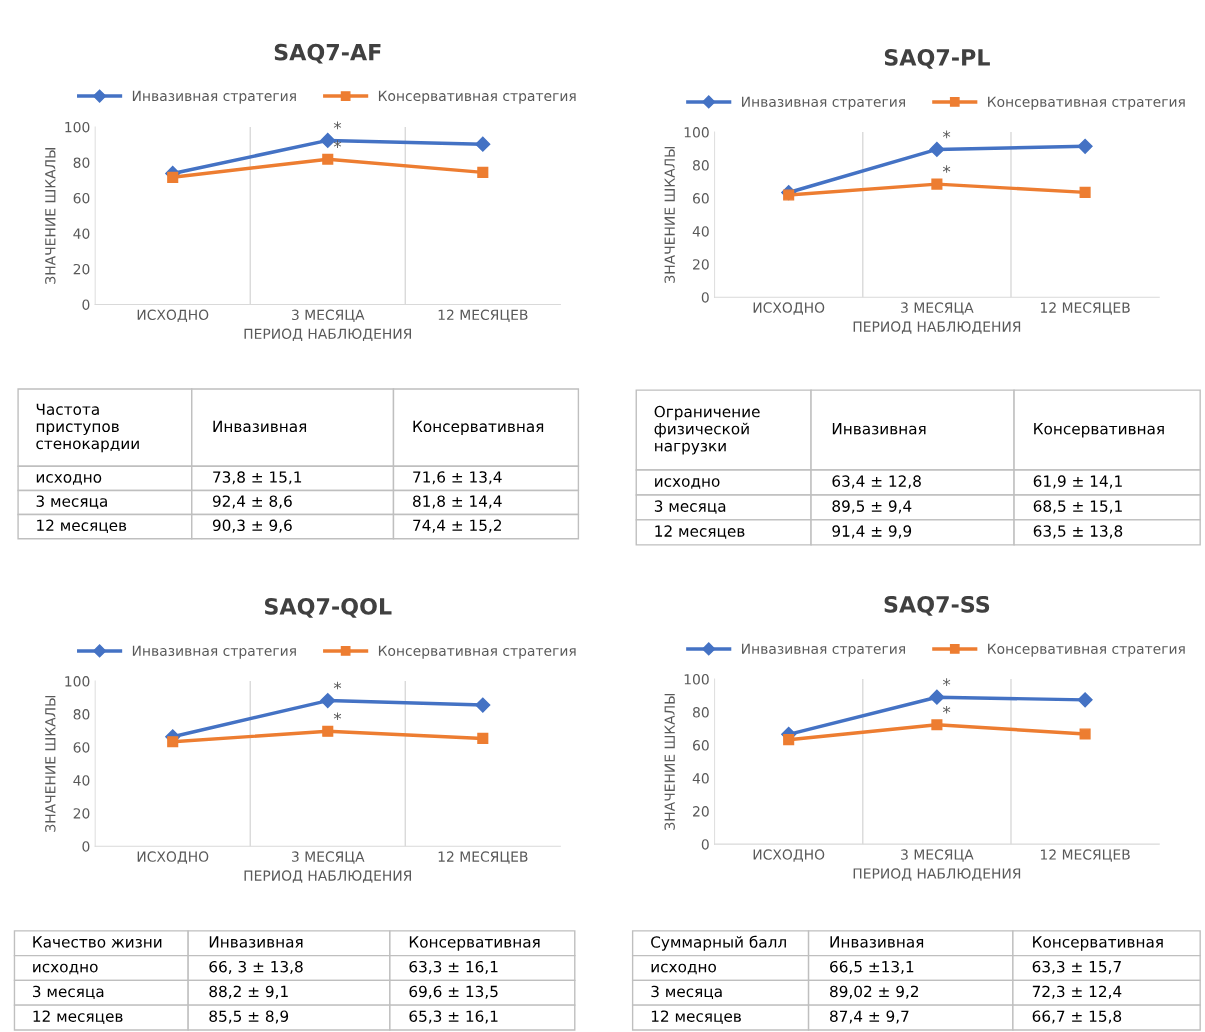 The width and height of the screenshot is (1205, 1032). Describe the element at coordinates (869, 1017) in the screenshot. I see `text: 87,4 ± 9,7` at that location.